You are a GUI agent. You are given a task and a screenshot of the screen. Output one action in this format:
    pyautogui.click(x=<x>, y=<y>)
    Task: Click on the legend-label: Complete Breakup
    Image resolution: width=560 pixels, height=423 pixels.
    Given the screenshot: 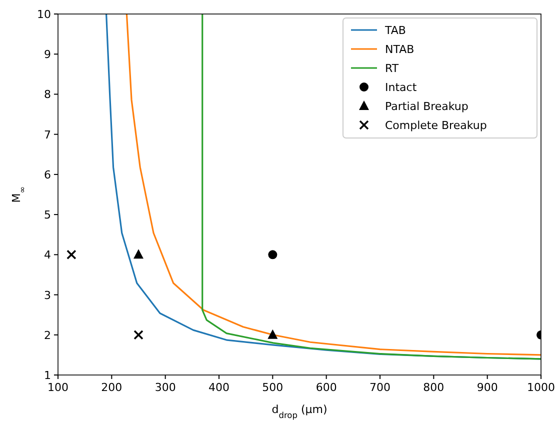 What is the action you would take?
    pyautogui.click(x=436, y=125)
    